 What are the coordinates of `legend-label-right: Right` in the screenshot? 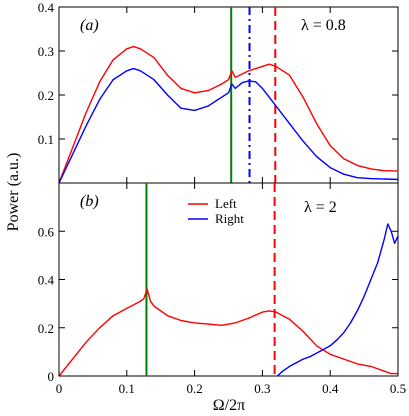 It's located at (229, 218).